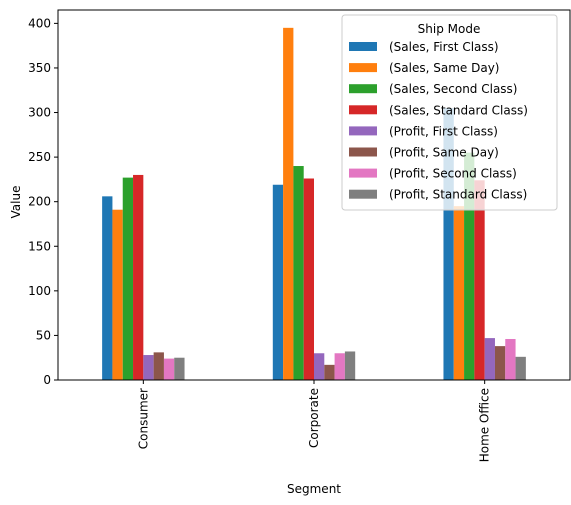 This screenshot has height=505, width=571. I want to click on legend-title: Ship Mode, so click(449, 29).